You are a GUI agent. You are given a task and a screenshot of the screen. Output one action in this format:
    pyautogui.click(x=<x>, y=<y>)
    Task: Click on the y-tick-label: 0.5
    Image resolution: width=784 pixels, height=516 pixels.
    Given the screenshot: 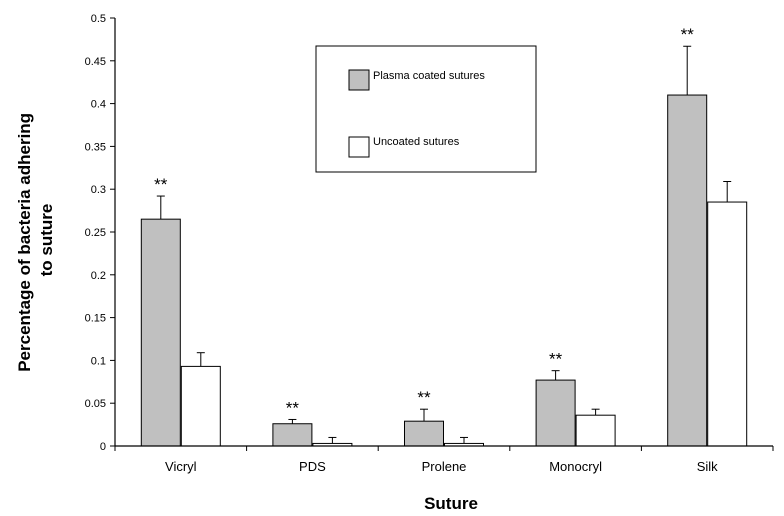 What is the action you would take?
    pyautogui.click(x=98, y=19)
    